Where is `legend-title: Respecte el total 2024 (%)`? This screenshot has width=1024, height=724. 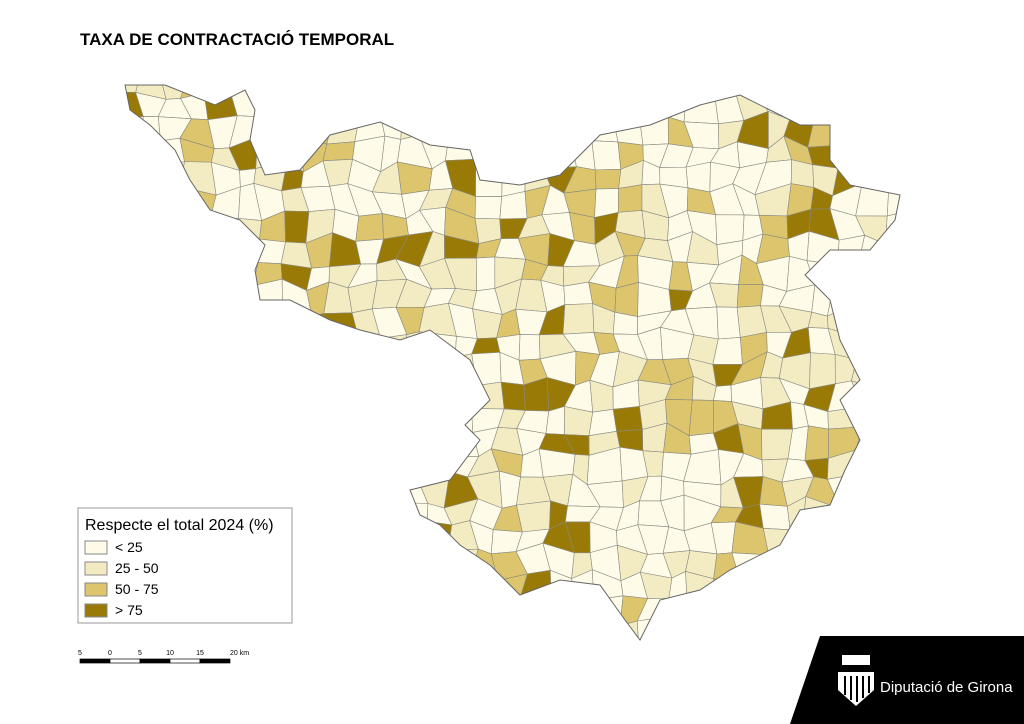
legend-title: Respecte el total 2024 (%) is located at coordinates (179, 525).